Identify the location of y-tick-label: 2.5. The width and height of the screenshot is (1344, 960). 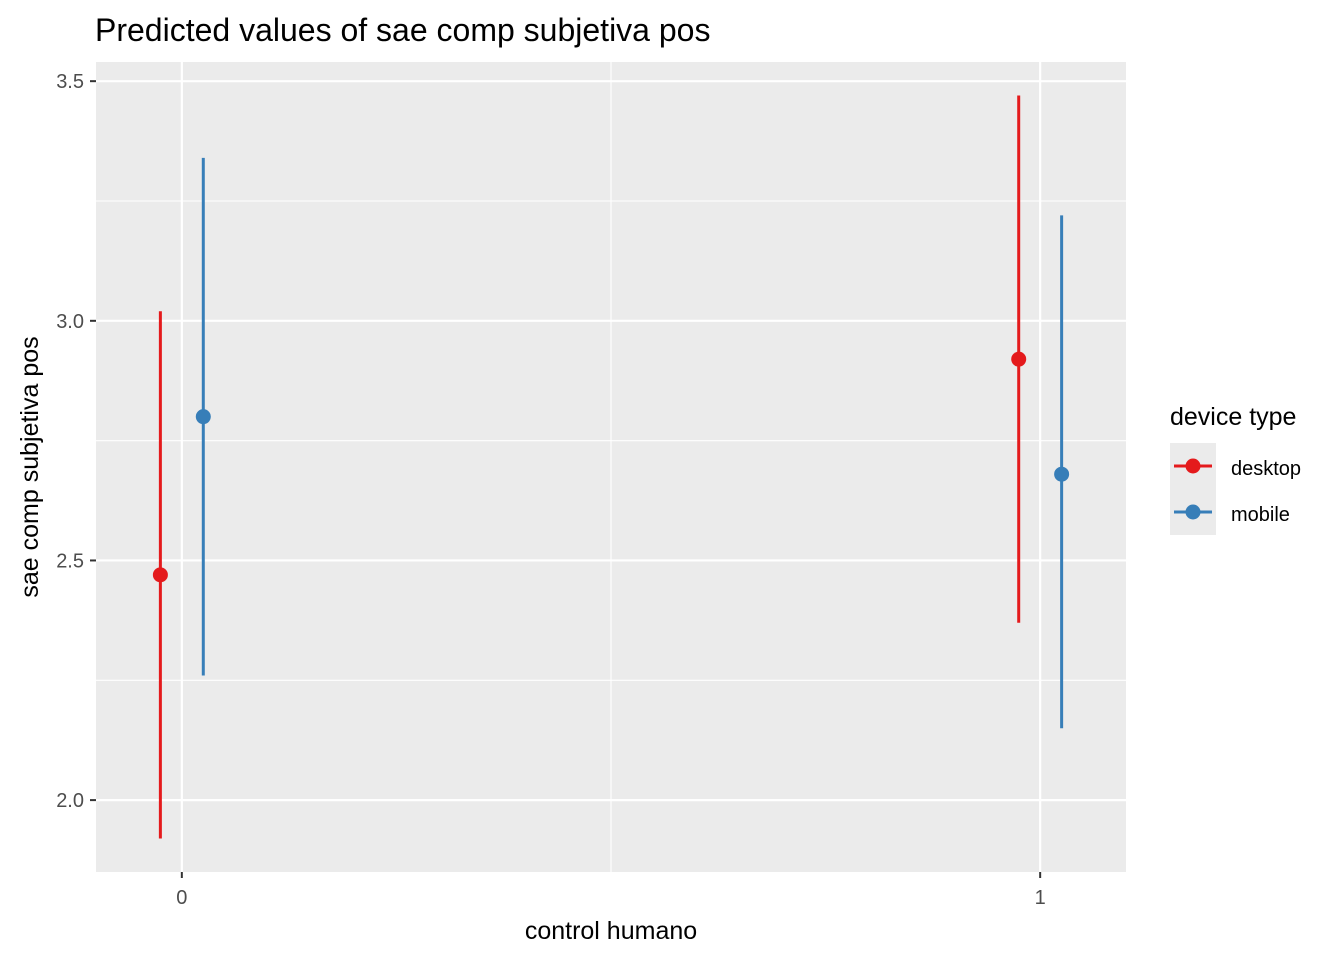
(70, 561).